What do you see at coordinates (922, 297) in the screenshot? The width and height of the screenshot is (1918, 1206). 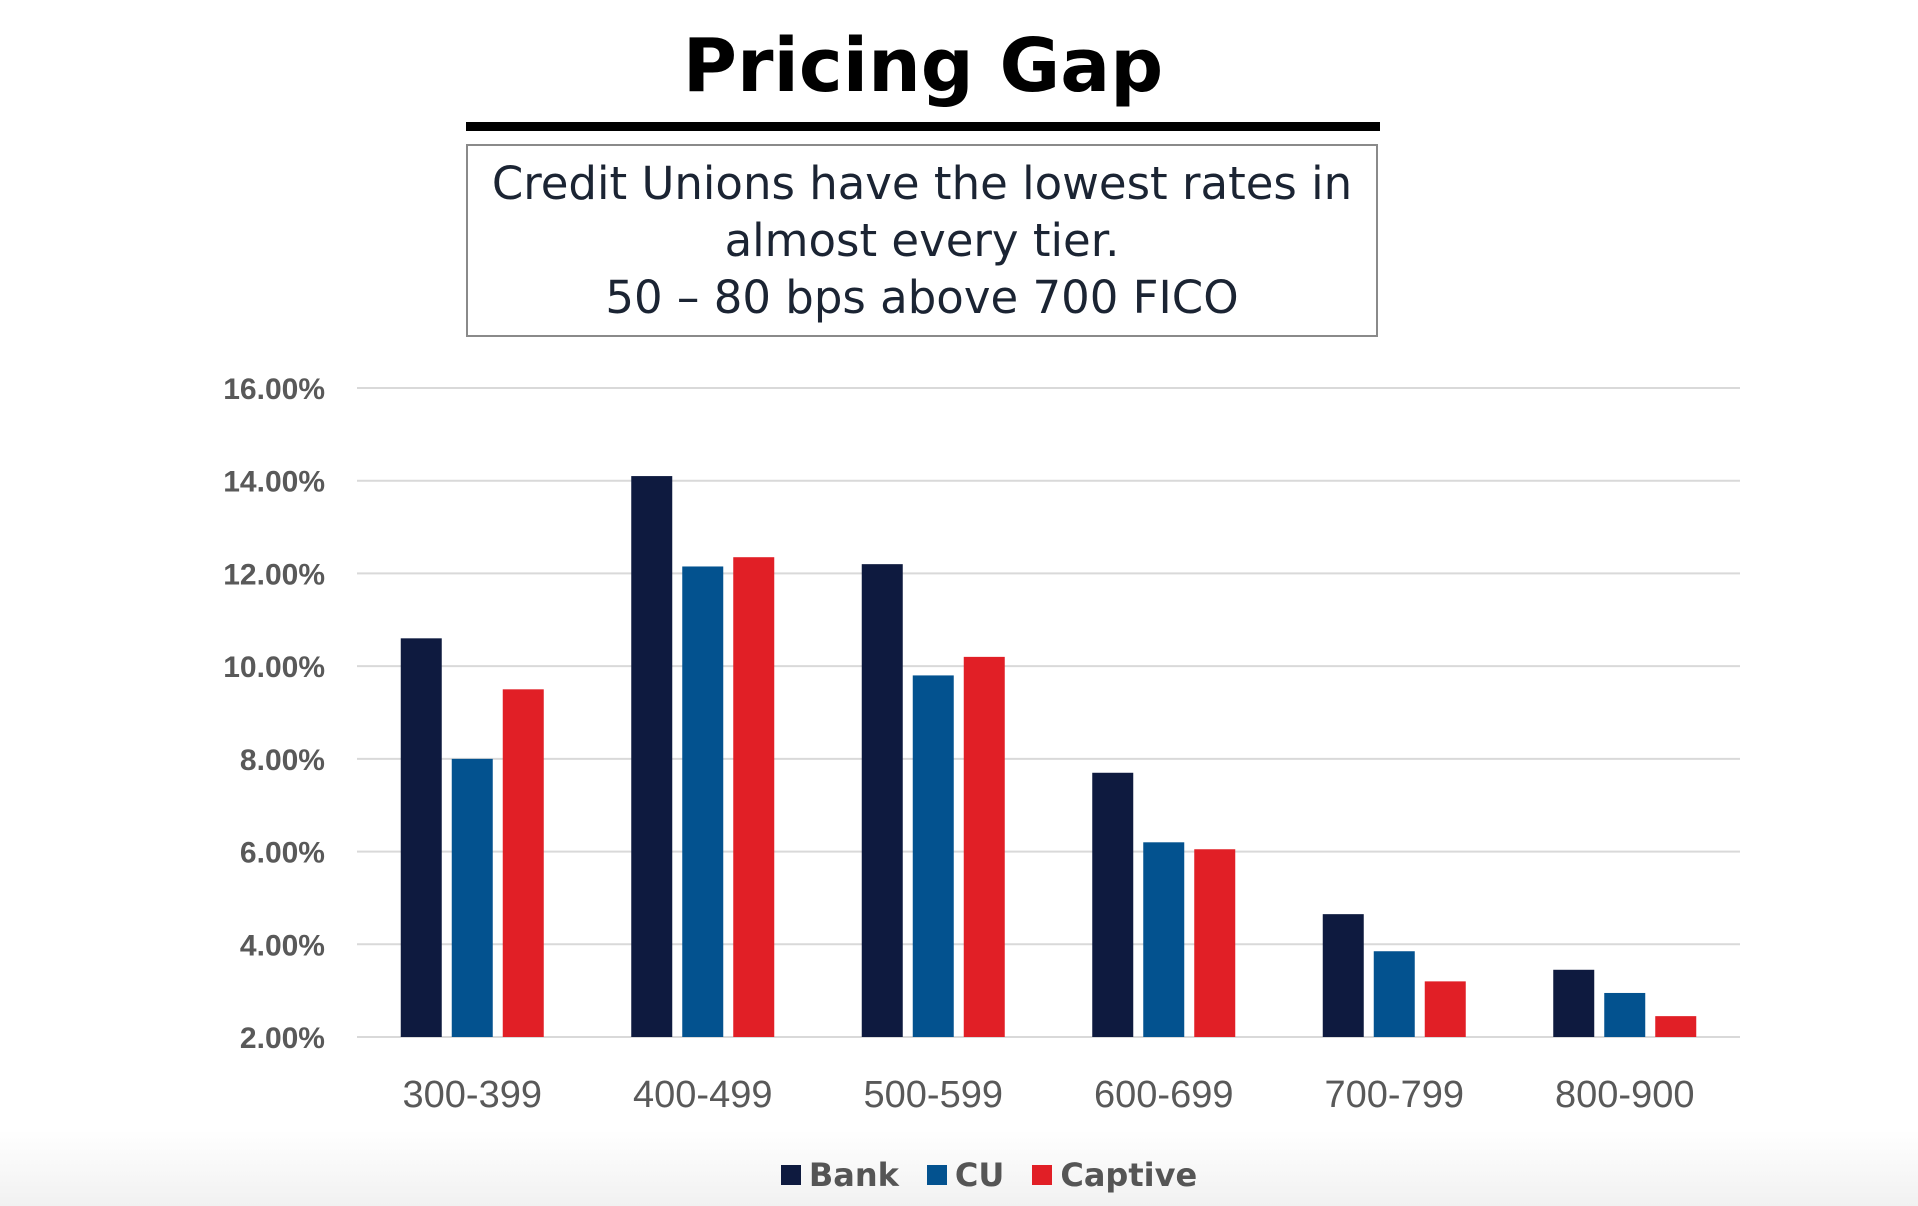 I see `subtitle-line-3: 50 – 80 bps above 700 FICO` at bounding box center [922, 297].